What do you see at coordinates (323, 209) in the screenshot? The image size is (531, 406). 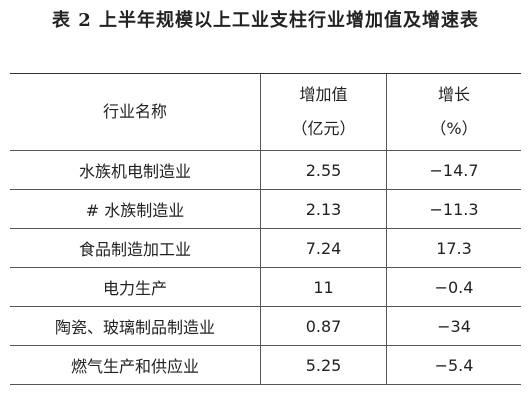 I see `table-cell: 2.13` at bounding box center [323, 209].